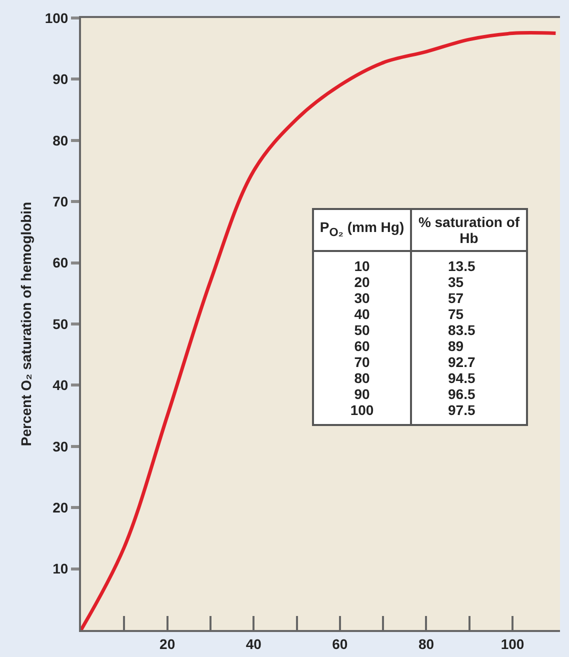 This screenshot has height=657, width=569. What do you see at coordinates (362, 378) in the screenshot?
I see `annotation: 80` at bounding box center [362, 378].